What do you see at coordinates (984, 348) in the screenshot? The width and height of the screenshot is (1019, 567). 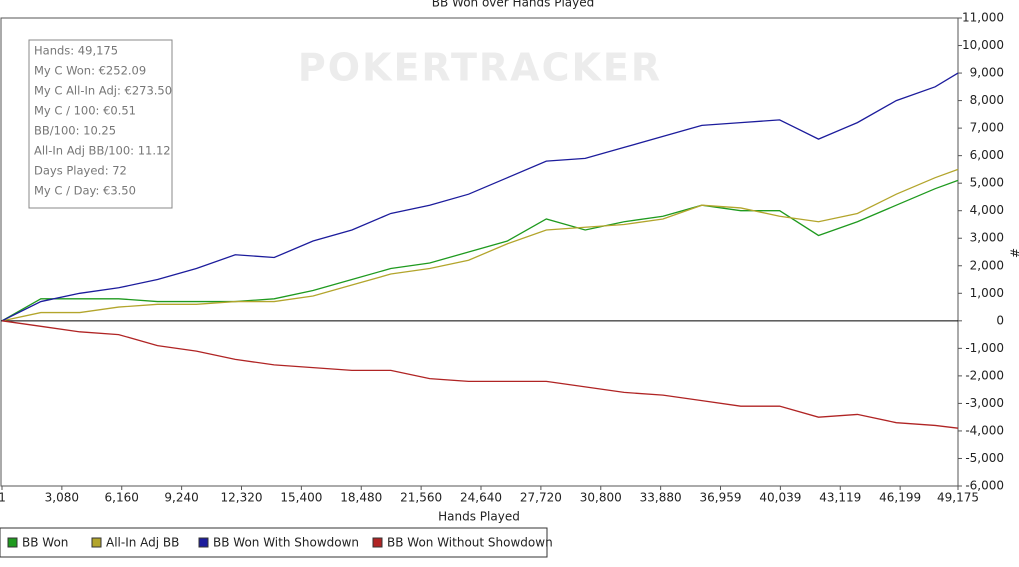 I see `y-tick-label: -1,000` at bounding box center [984, 348].